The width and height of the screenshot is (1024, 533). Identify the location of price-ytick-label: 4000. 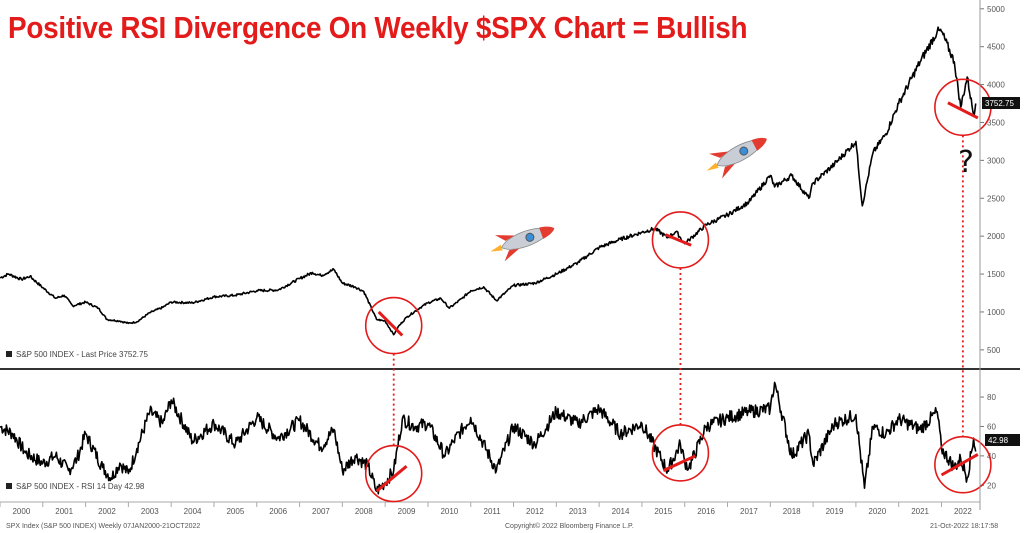
(996, 85).